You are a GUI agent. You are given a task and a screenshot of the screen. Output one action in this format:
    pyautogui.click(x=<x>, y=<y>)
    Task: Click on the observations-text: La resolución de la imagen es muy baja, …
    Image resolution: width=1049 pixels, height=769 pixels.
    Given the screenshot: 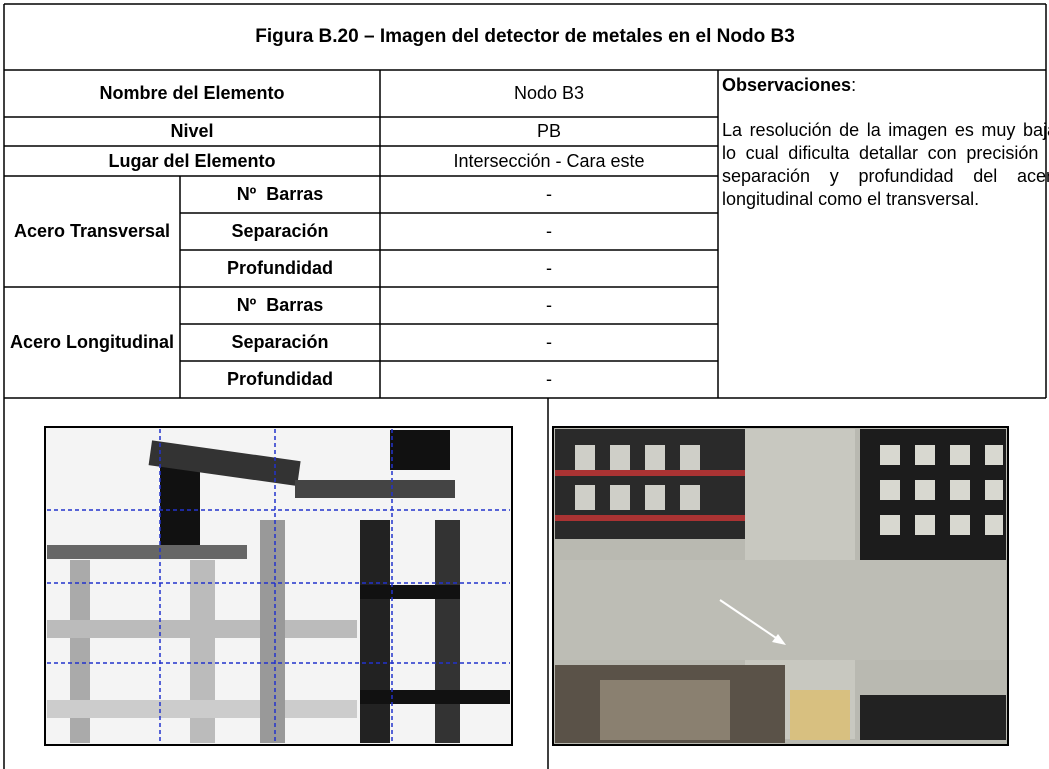 What is the action you would take?
    pyautogui.click(x=885, y=164)
    